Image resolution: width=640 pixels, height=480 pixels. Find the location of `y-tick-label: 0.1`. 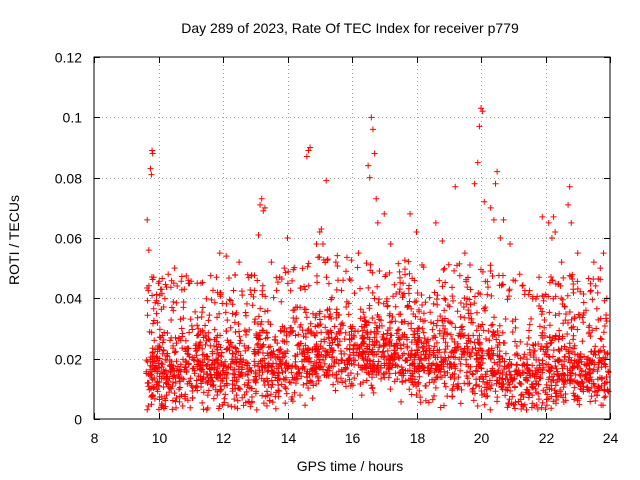

y-tick-label: 0.1 is located at coordinates (73, 118).